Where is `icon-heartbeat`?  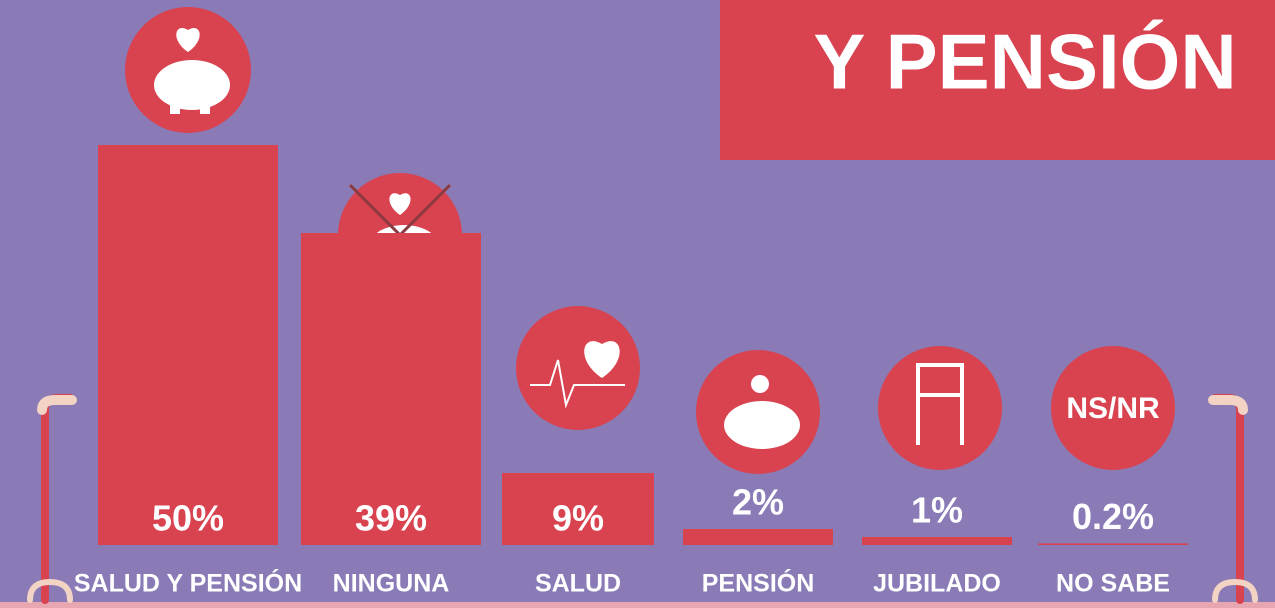
icon-heartbeat is located at coordinates (578, 368).